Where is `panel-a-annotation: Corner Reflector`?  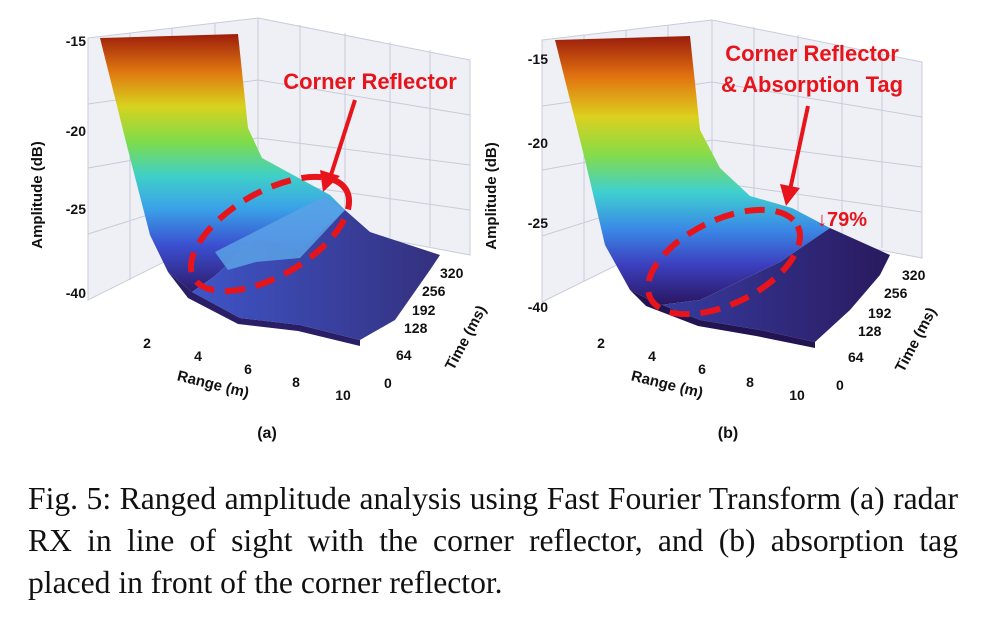
panel-a-annotation: Corner Reflector is located at coordinates (322, 182).